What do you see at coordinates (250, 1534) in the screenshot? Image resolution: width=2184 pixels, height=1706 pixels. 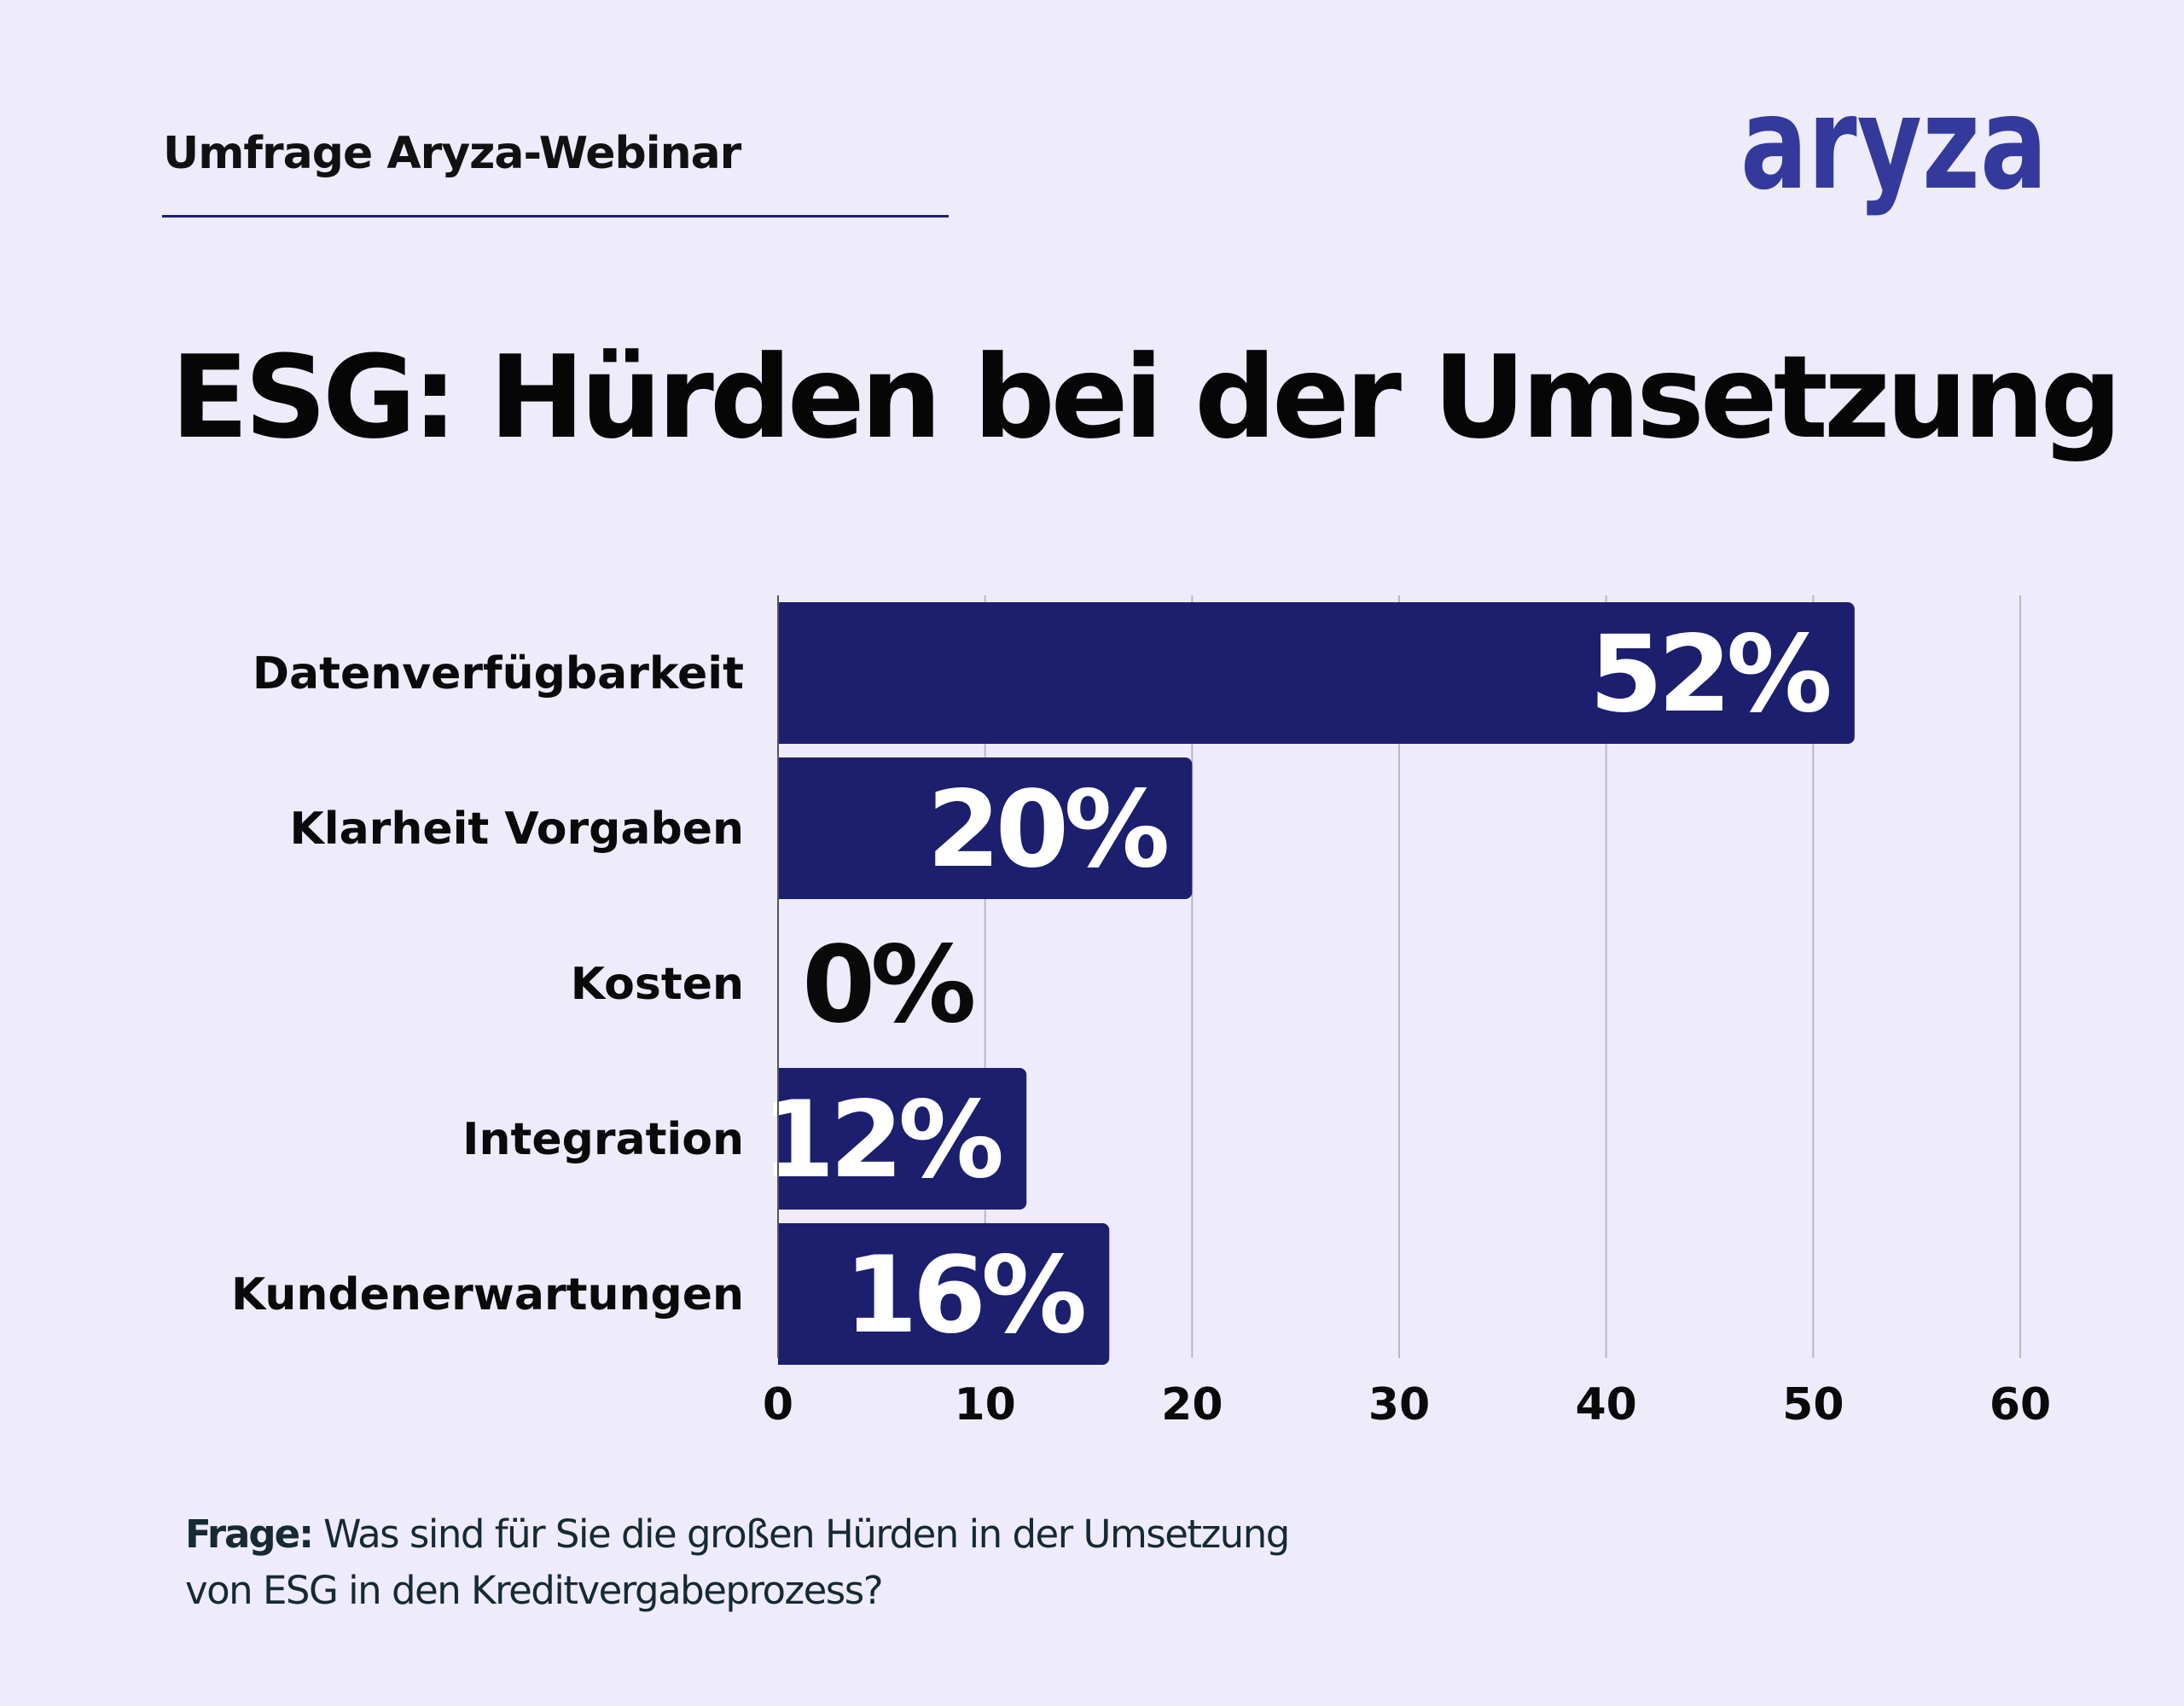 I see `question-label: Frage:` at bounding box center [250, 1534].